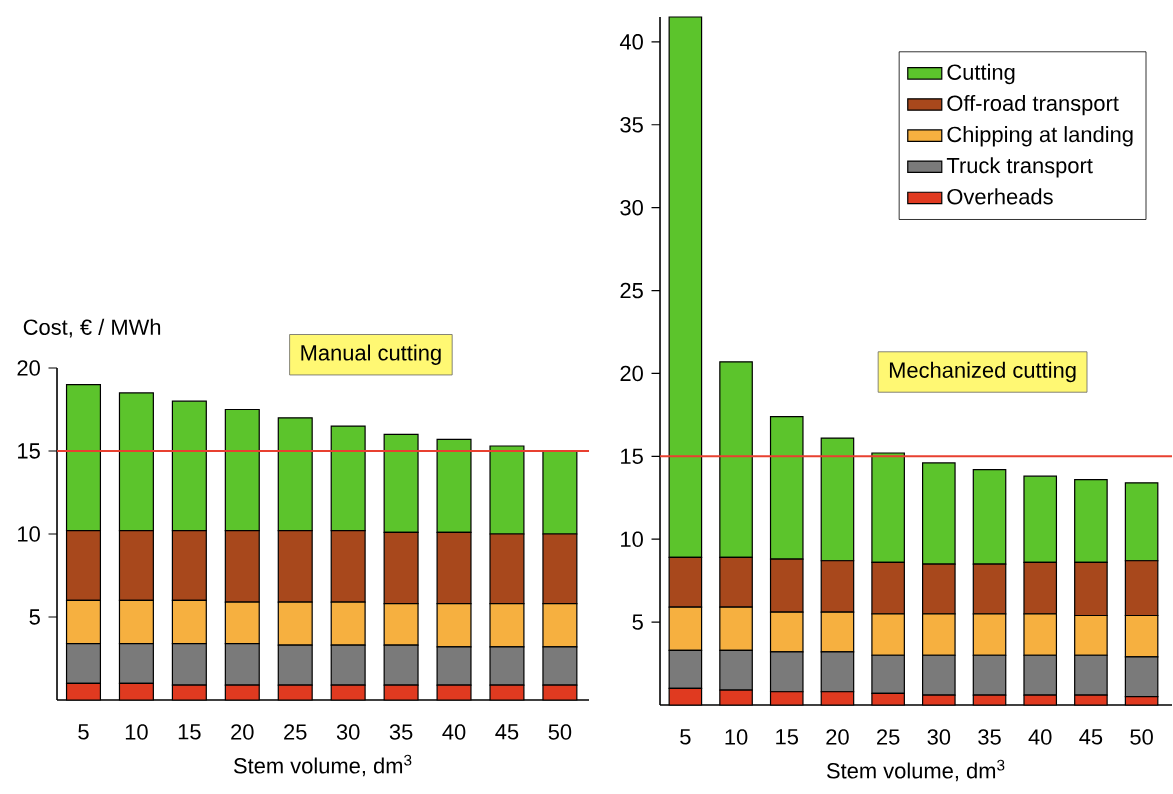  Describe the element at coordinates (92, 328) in the screenshot. I see `y-axis-title: Cost, € / MWh` at that location.